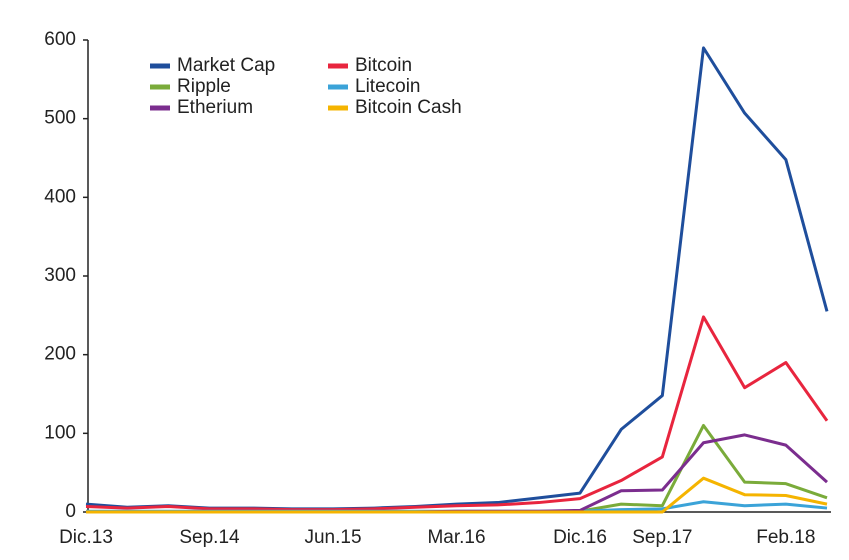  I want to click on y-tick-label: 0, so click(70, 511).